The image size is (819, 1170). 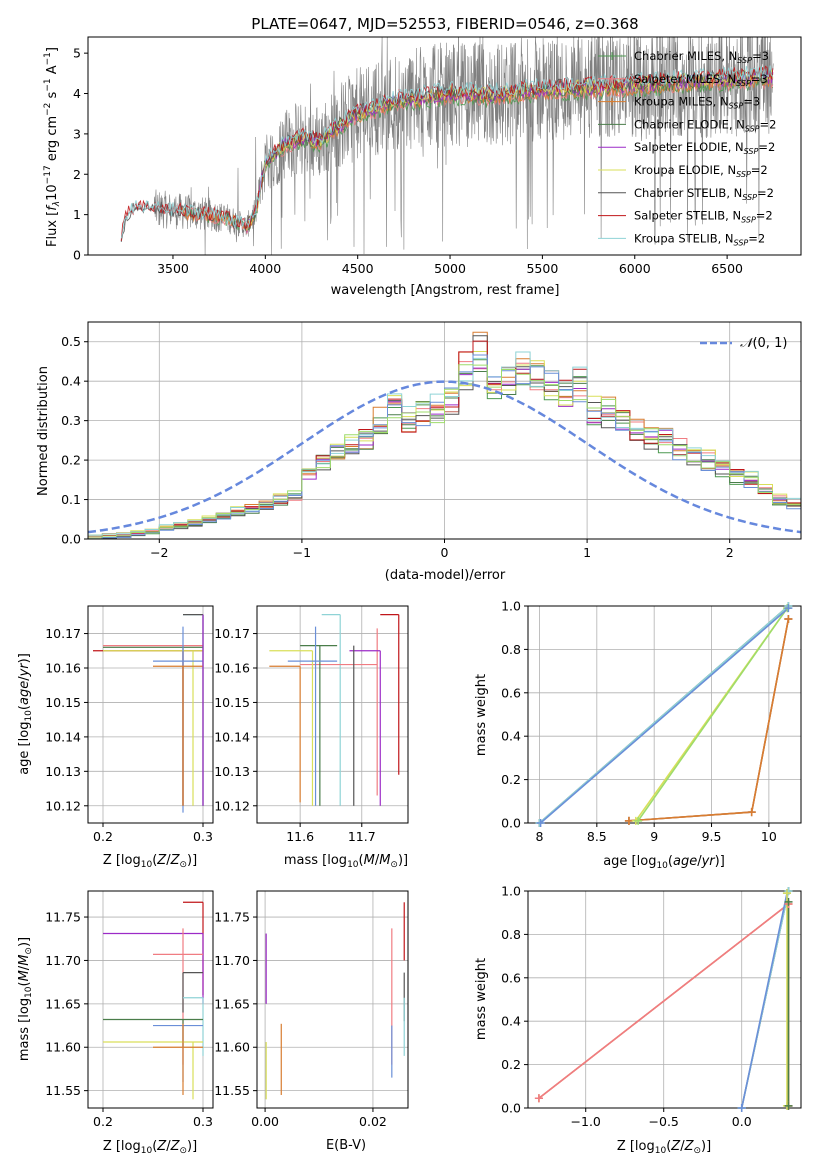 What do you see at coordinates (300, 836) in the screenshot?
I see `age_vs_mass-xtick-label: 11.6` at bounding box center [300, 836].